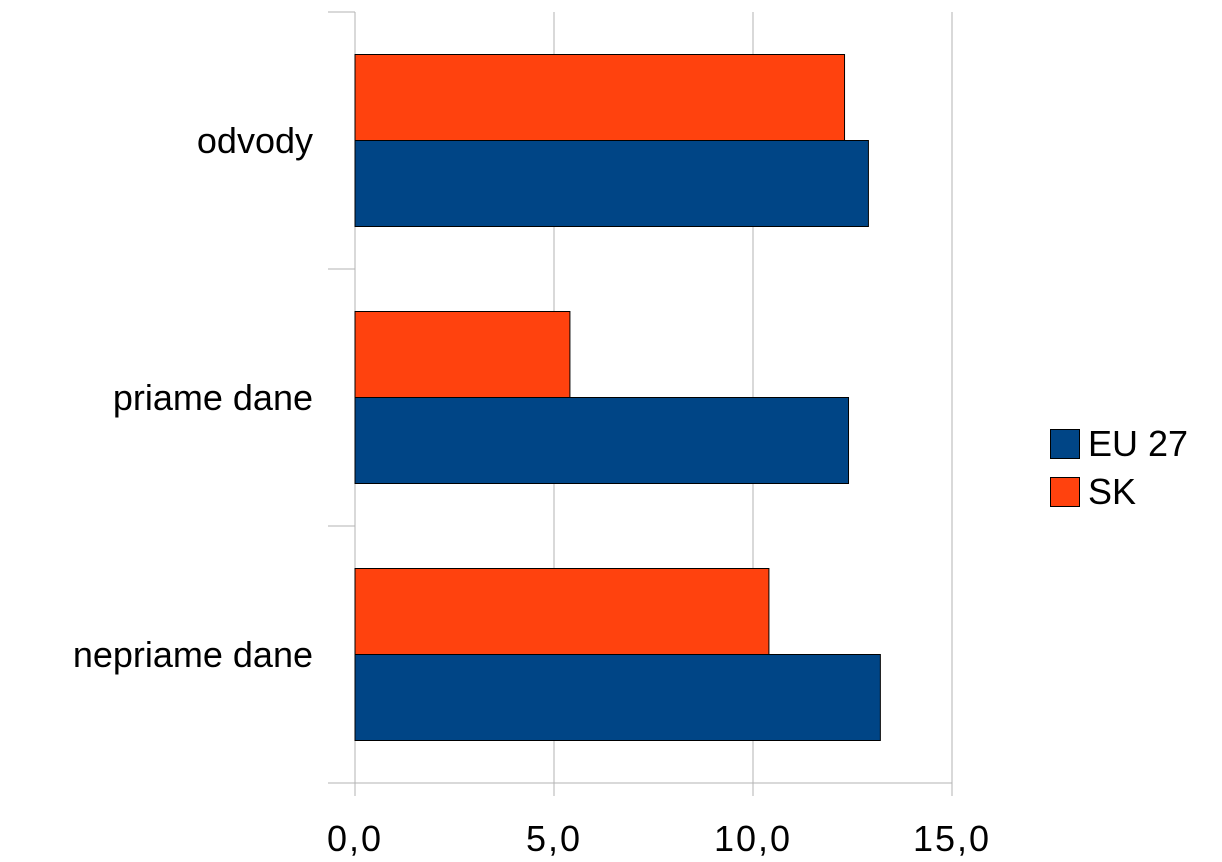  Describe the element at coordinates (1138, 443) in the screenshot. I see `legend-label-eu27: EU 27` at that location.